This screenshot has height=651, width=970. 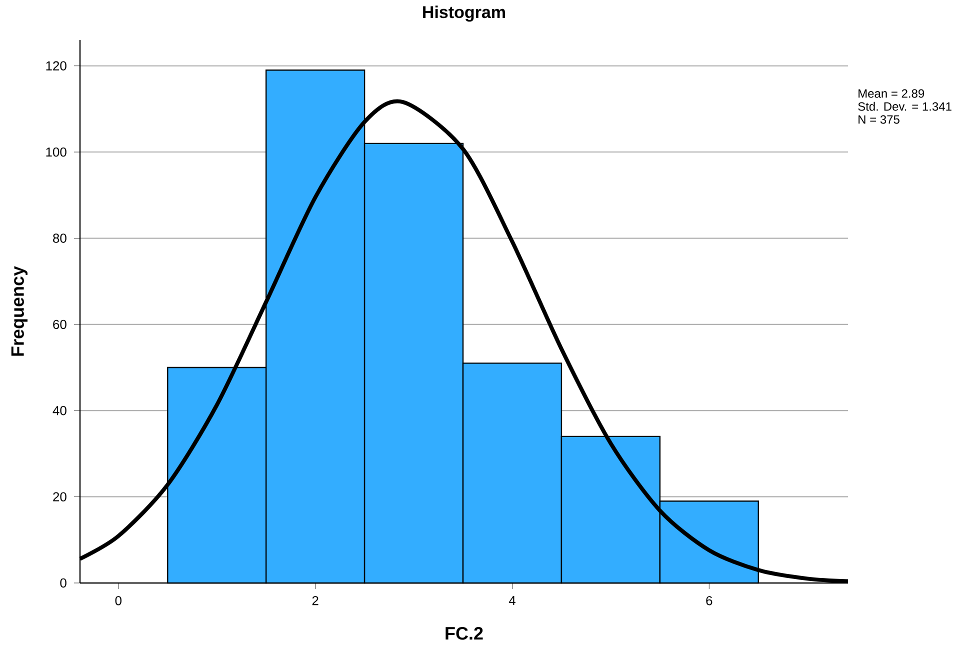 I want to click on y-tick-label: 60, so click(x=59, y=325).